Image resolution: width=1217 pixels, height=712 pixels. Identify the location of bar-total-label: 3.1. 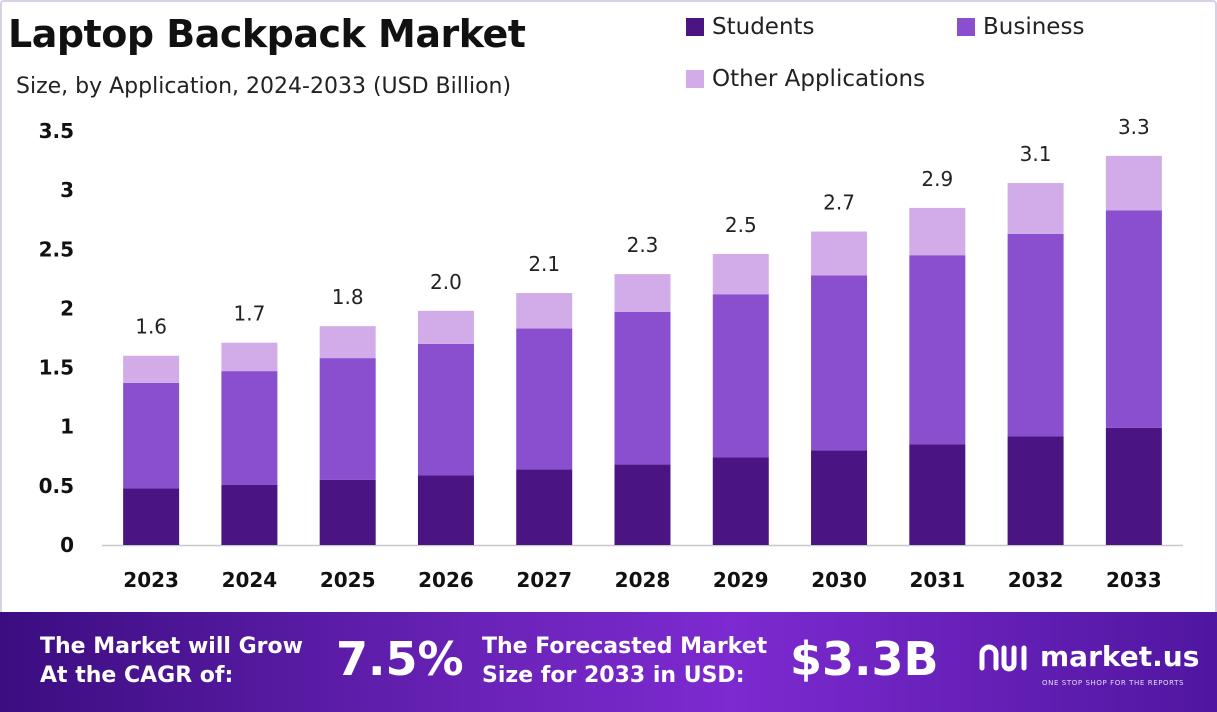
(1036, 154).